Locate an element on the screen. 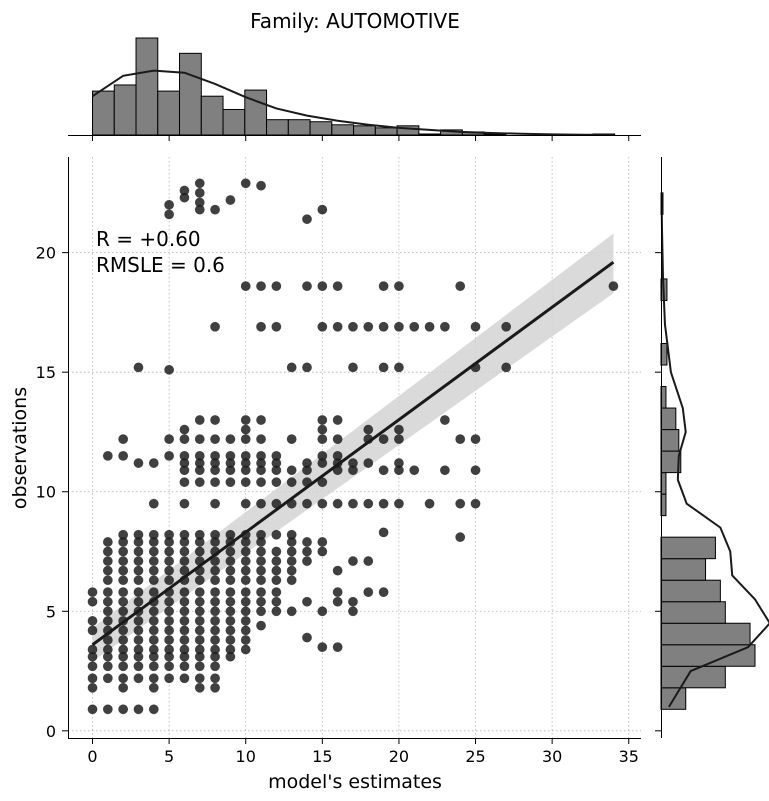 The image size is (769, 801). y-axis-label: observations is located at coordinates (20, 448).